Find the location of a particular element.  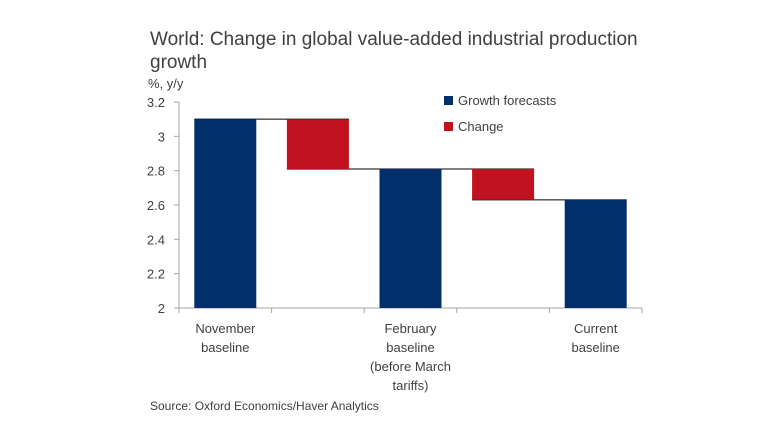

legend-label: Change is located at coordinates (481, 126).